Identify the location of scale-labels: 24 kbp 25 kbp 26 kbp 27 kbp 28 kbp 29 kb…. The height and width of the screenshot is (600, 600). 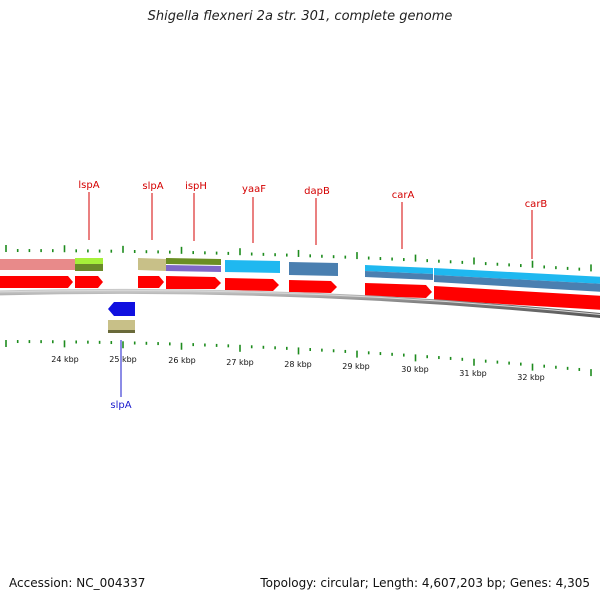
(298, 368).